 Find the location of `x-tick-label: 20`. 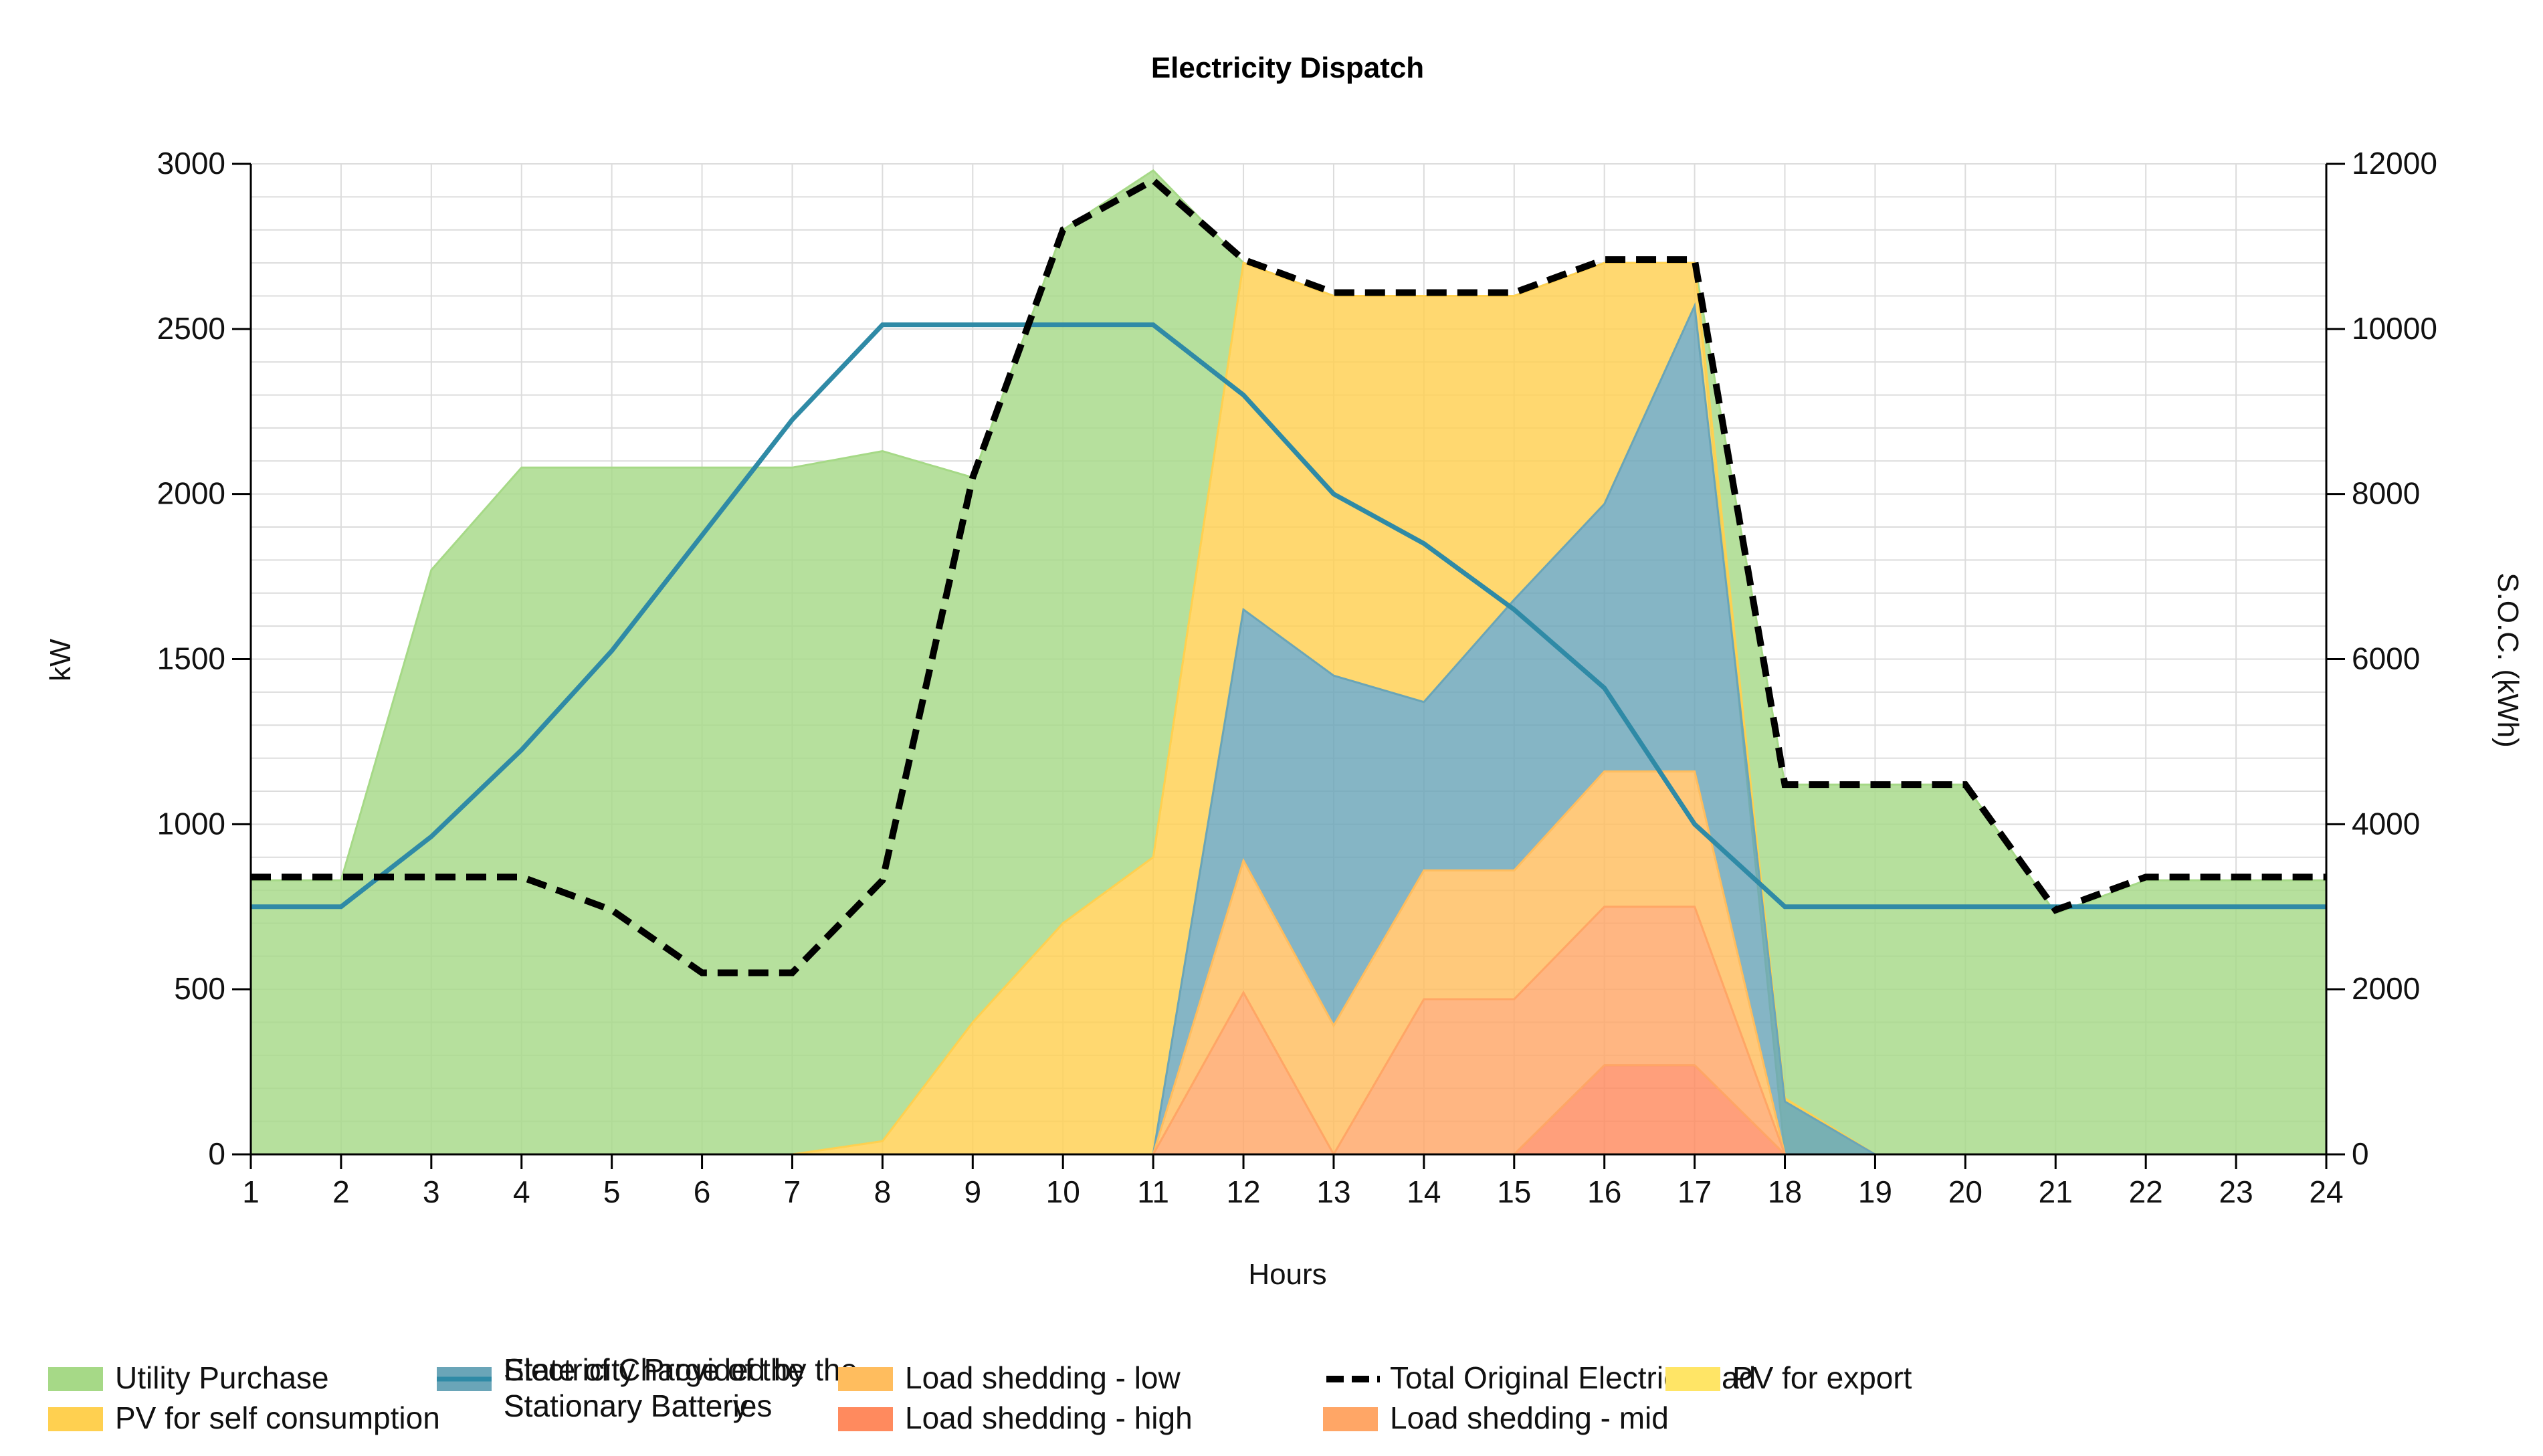

x-tick-label: 20 is located at coordinates (1965, 1191).